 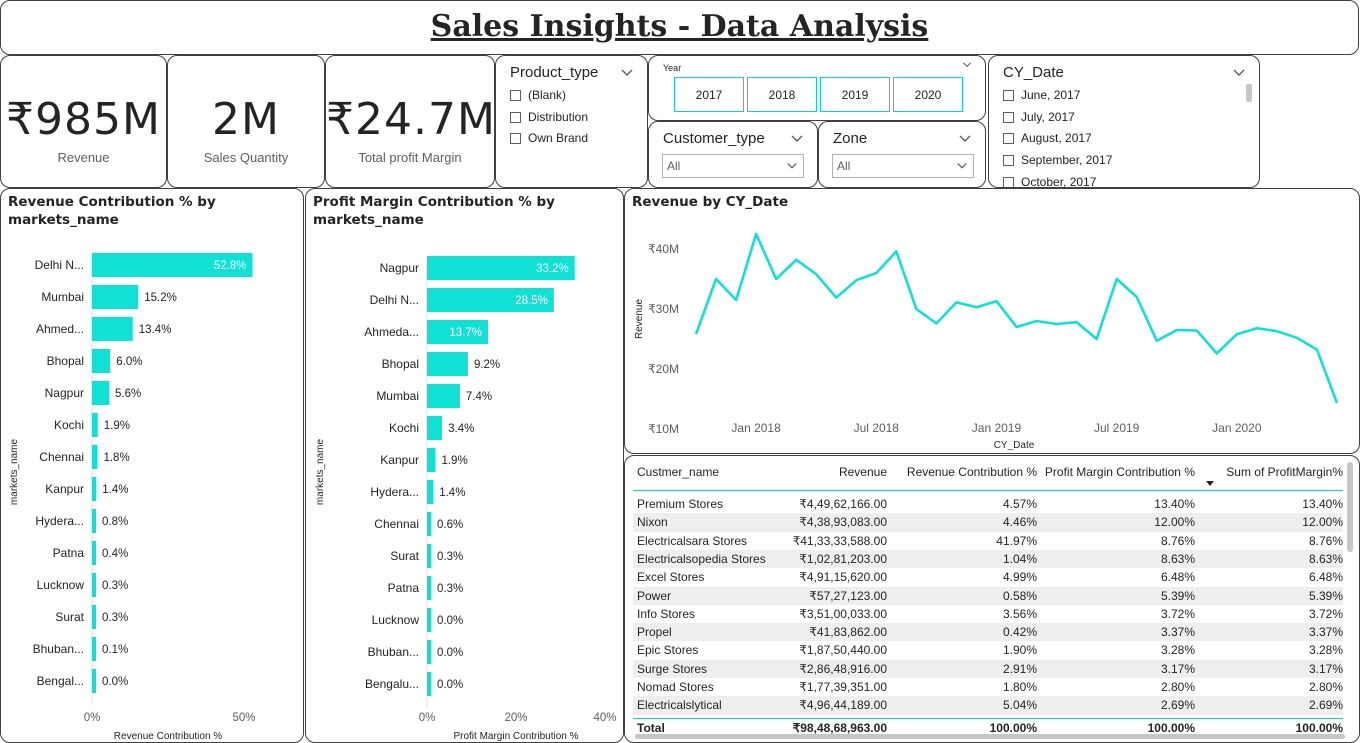 I want to click on table-row: Propel ₹41,83,862.00 0.42% 3.37% 3.37%, so click(x=988, y=632).